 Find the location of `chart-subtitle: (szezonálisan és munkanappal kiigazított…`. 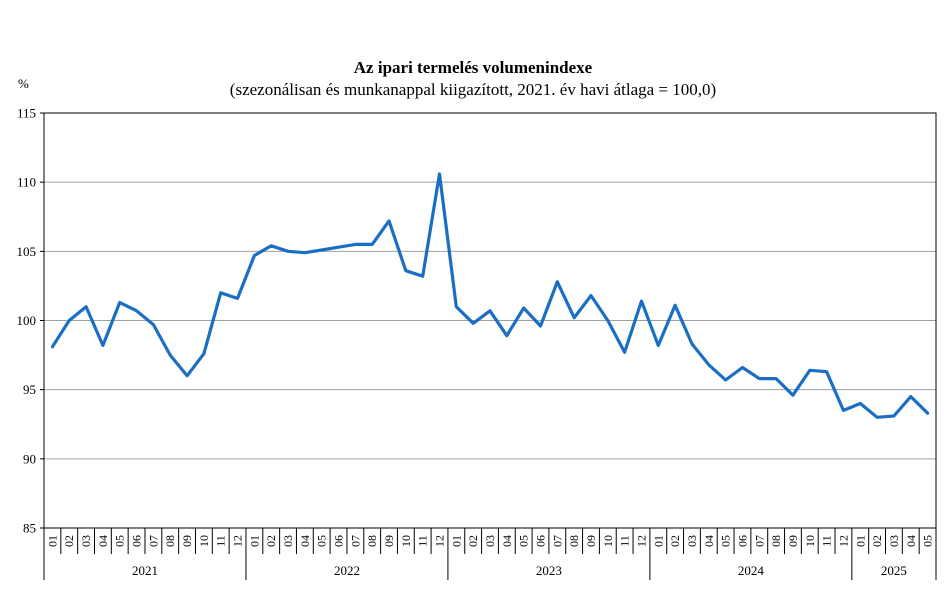

chart-subtitle: (szezonálisan és munkanappal kiigazított… is located at coordinates (473, 89).